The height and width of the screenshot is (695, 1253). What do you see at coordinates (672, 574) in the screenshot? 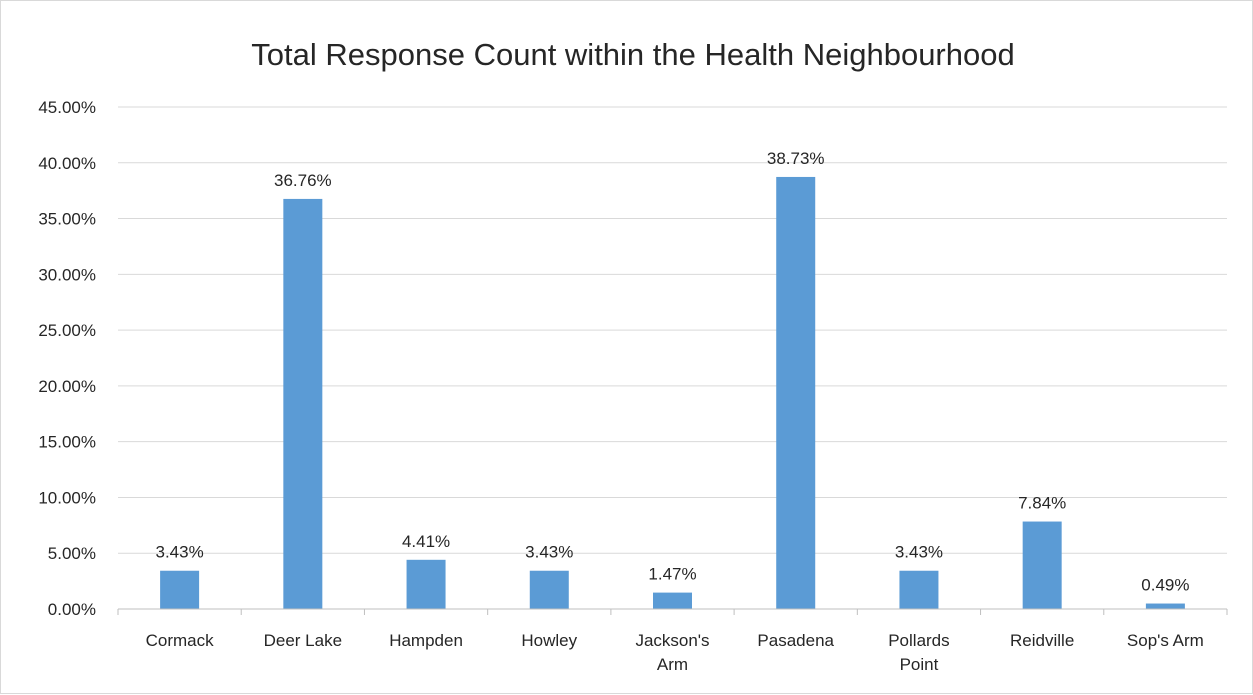
I see `data-label: 1.47%` at bounding box center [672, 574].